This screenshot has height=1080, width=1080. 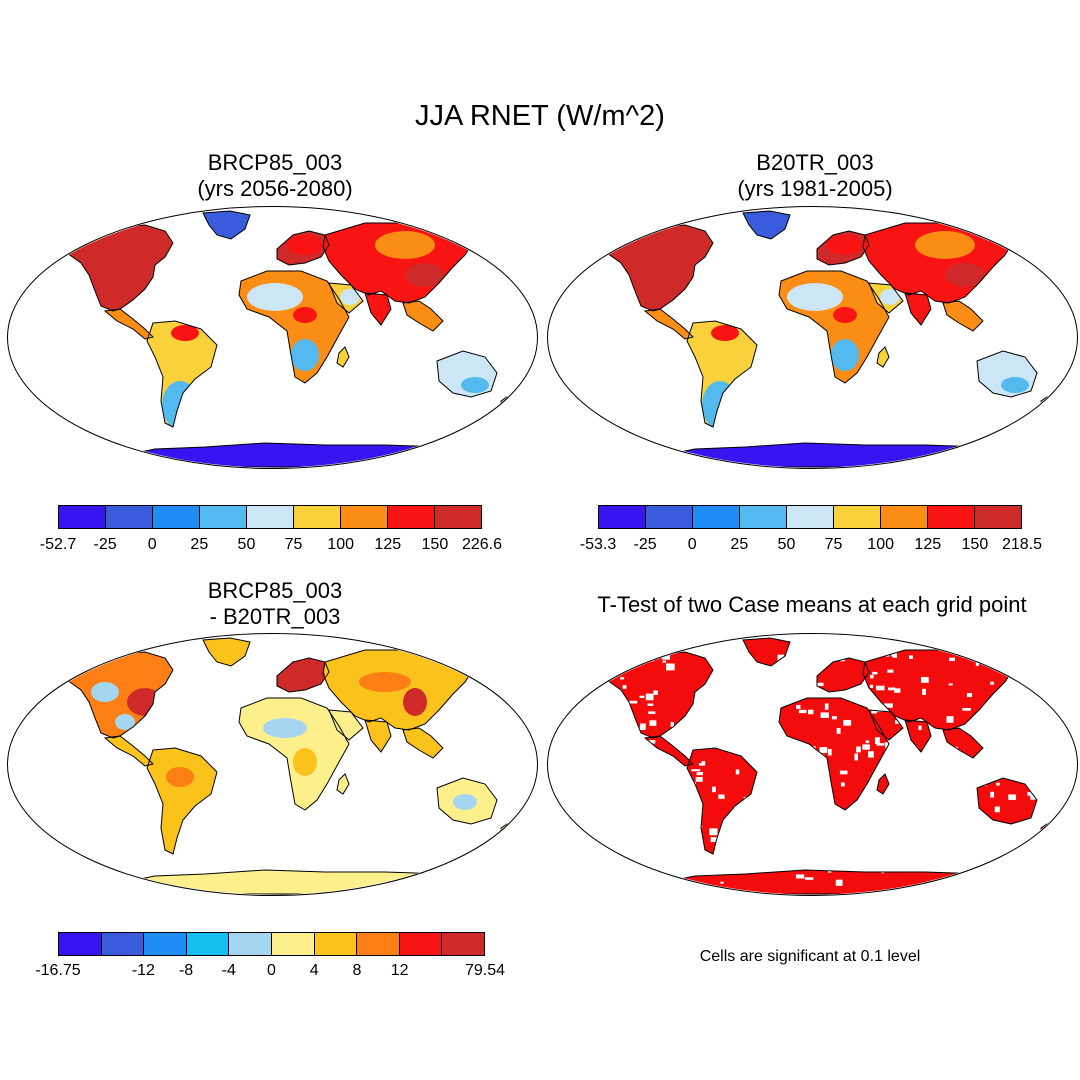 What do you see at coordinates (228, 970) in the screenshot?
I see `colorbar-tick-label: -4` at bounding box center [228, 970].